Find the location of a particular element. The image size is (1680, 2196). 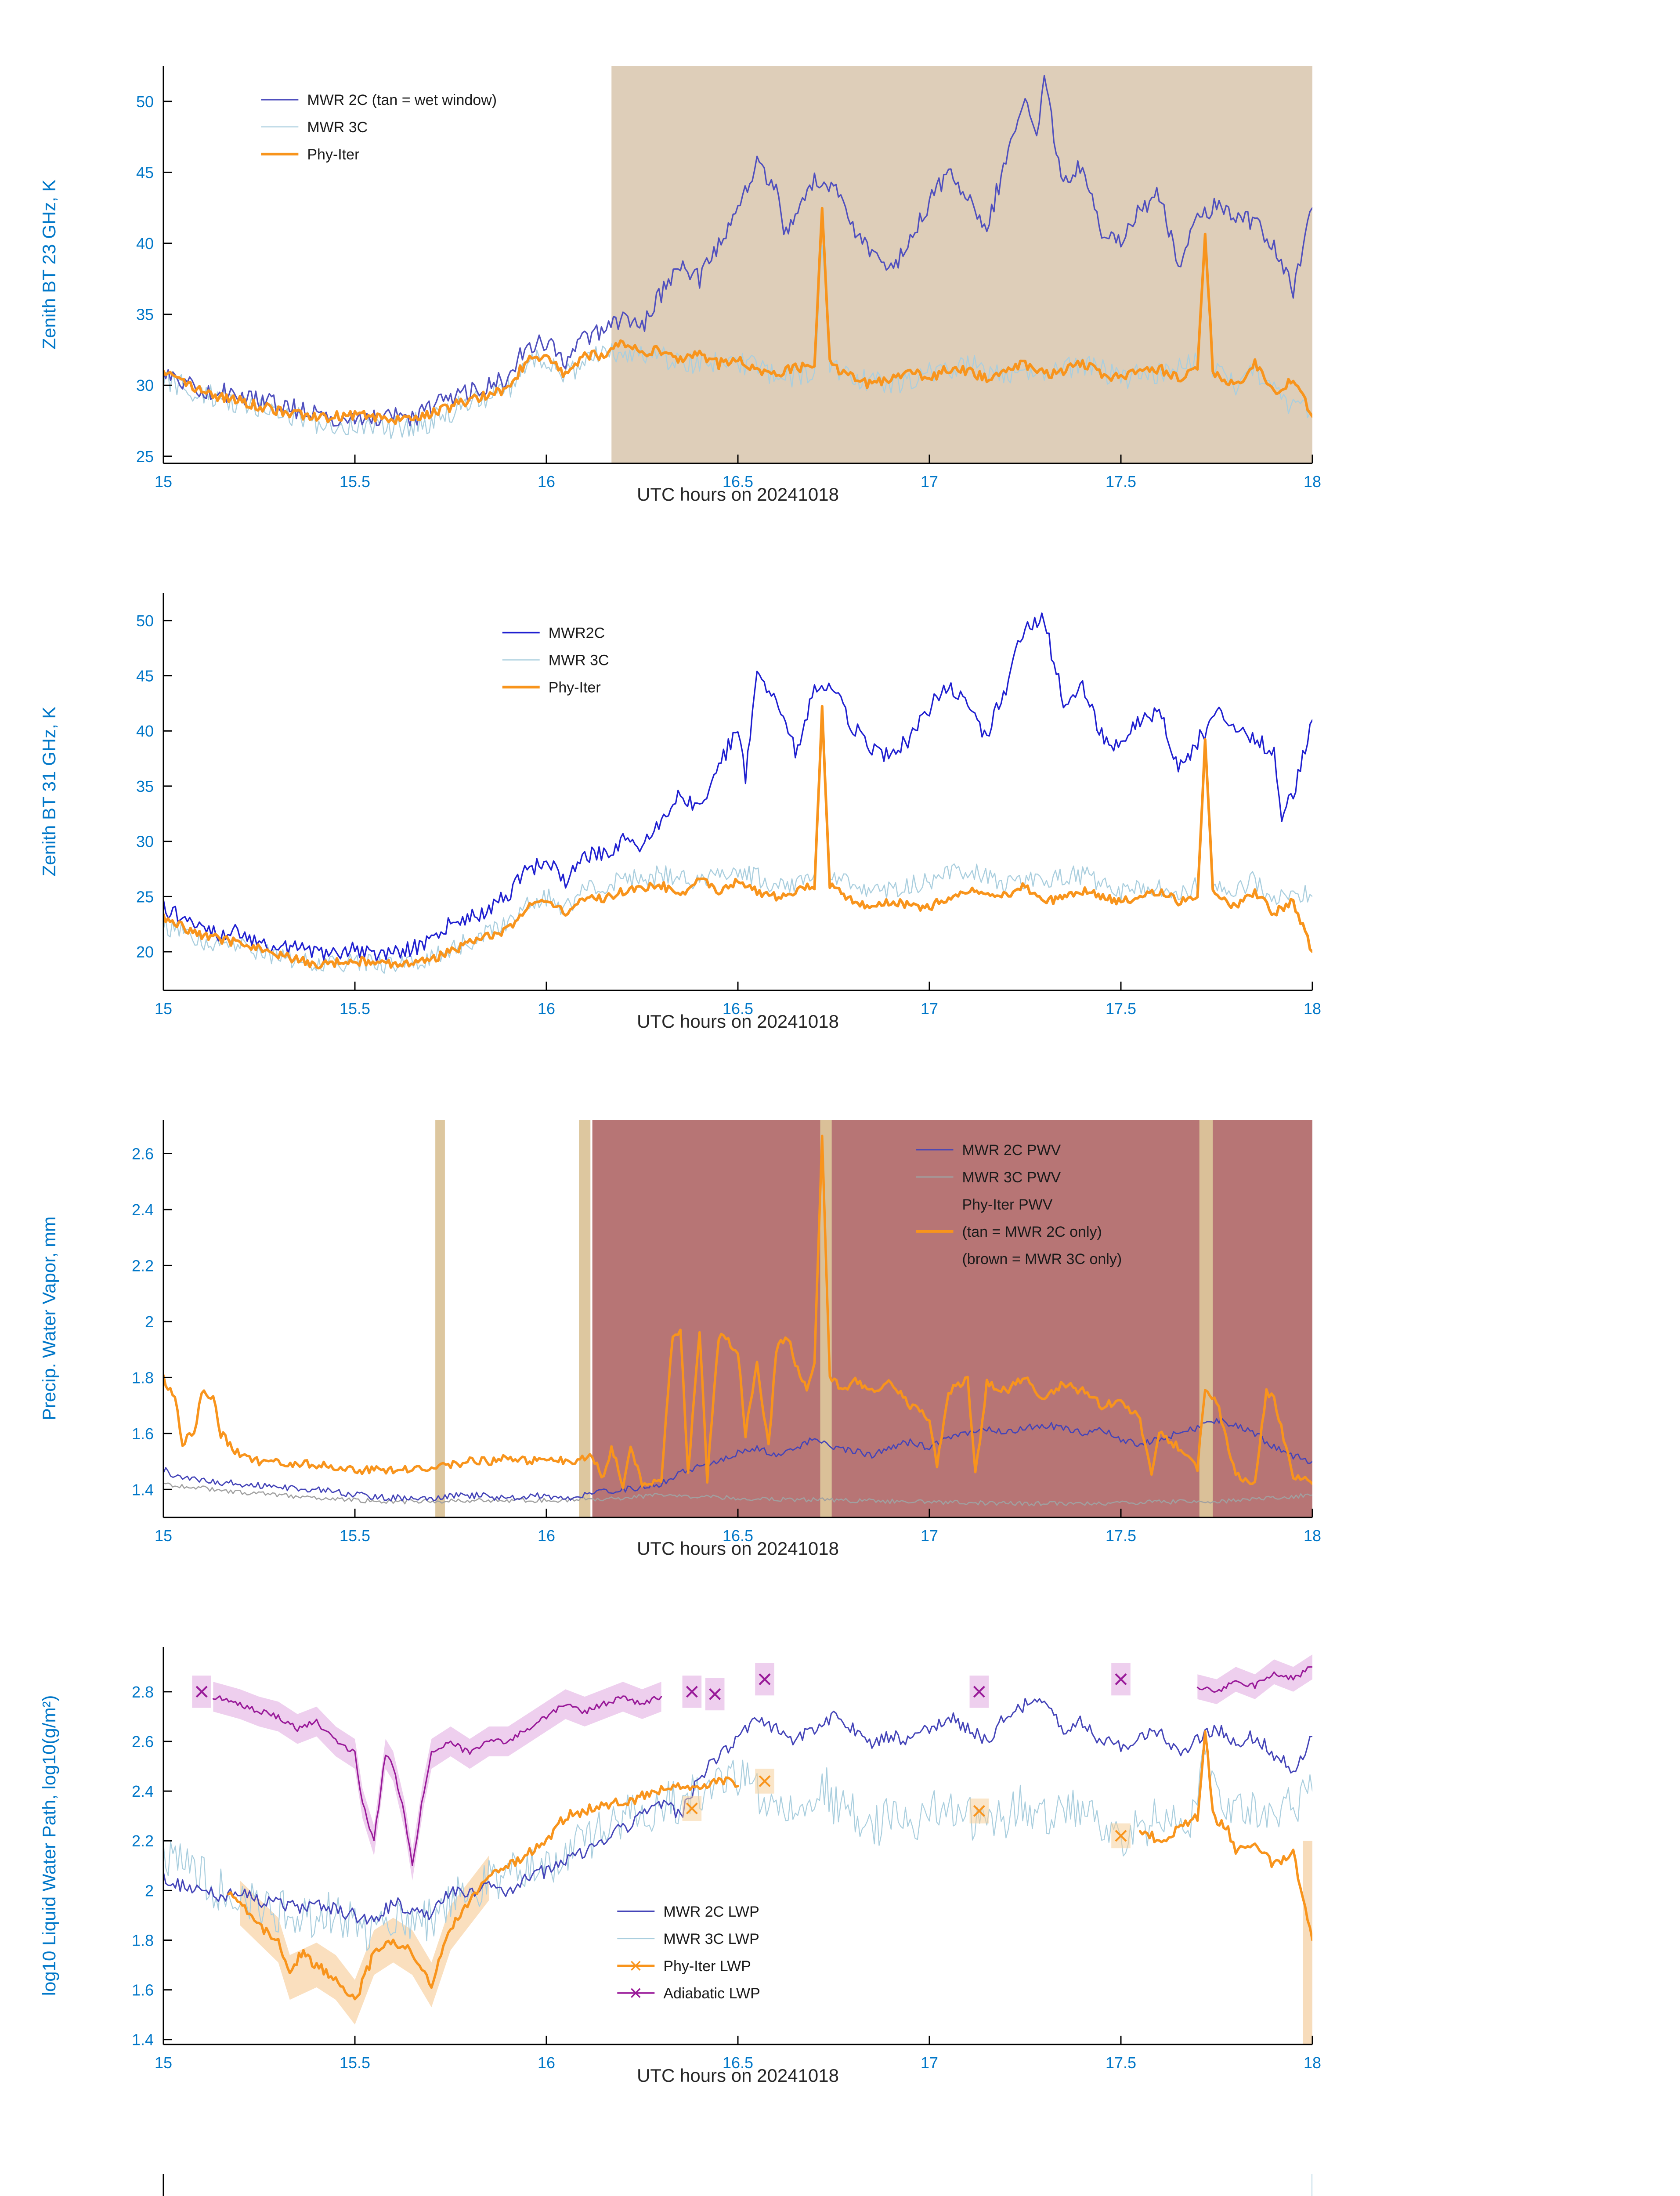

phy-iter-lwp-band is located at coordinates (364, 1940).